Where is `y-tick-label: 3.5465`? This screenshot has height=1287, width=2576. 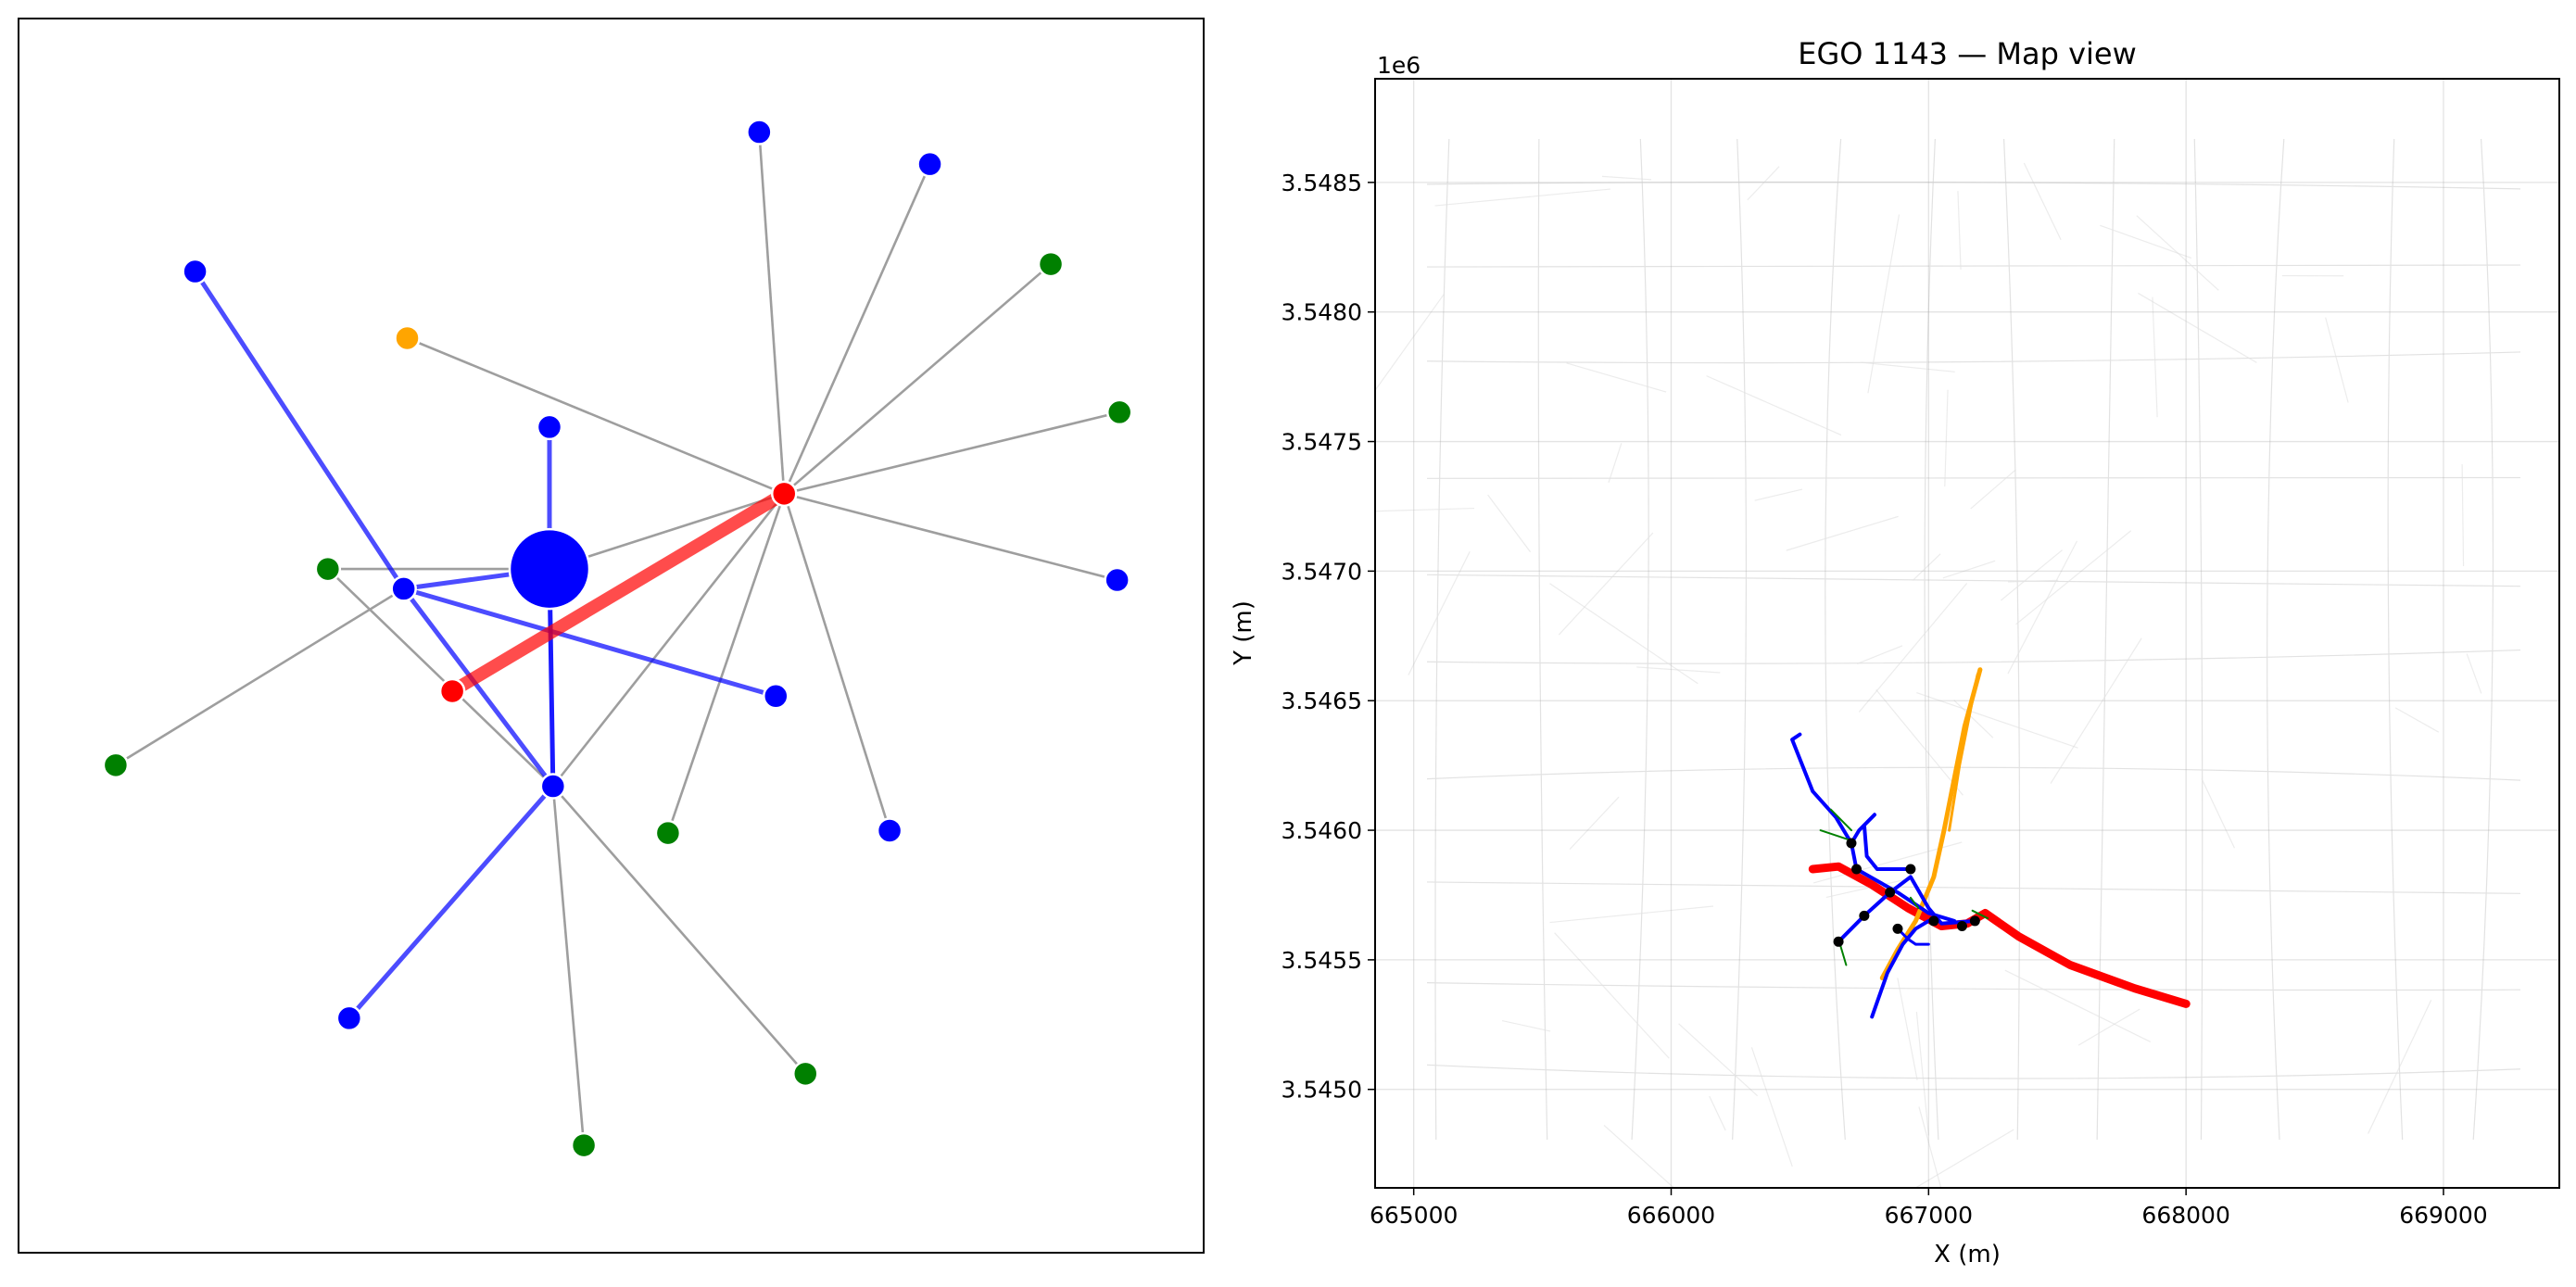
y-tick-label: 3.5465 is located at coordinates (1322, 701).